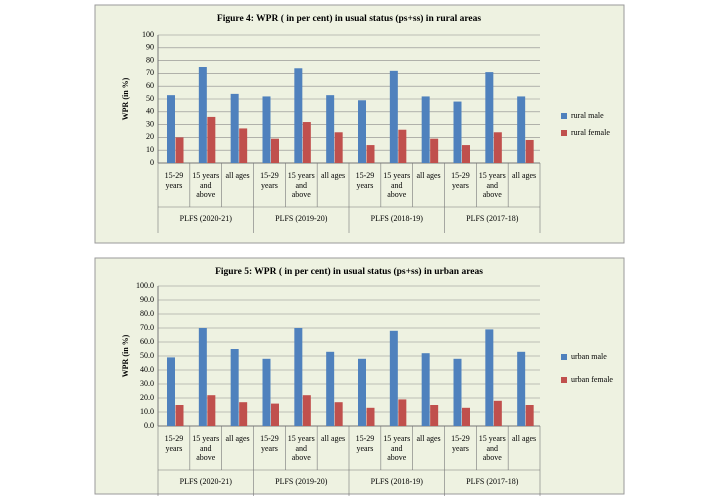  Describe the element at coordinates (147, 383) in the screenshot. I see `y-tick-label: 30.0` at that location.